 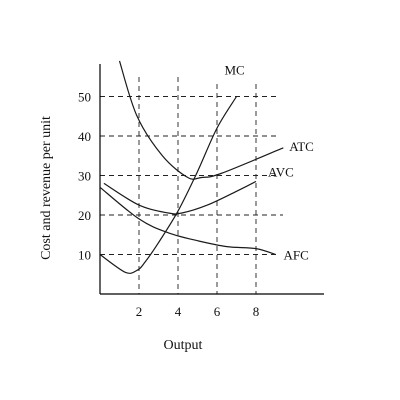 What do you see at coordinates (269, 163) in the screenshot?
I see `curve-labels: MC ATC AVC AFC` at bounding box center [269, 163].